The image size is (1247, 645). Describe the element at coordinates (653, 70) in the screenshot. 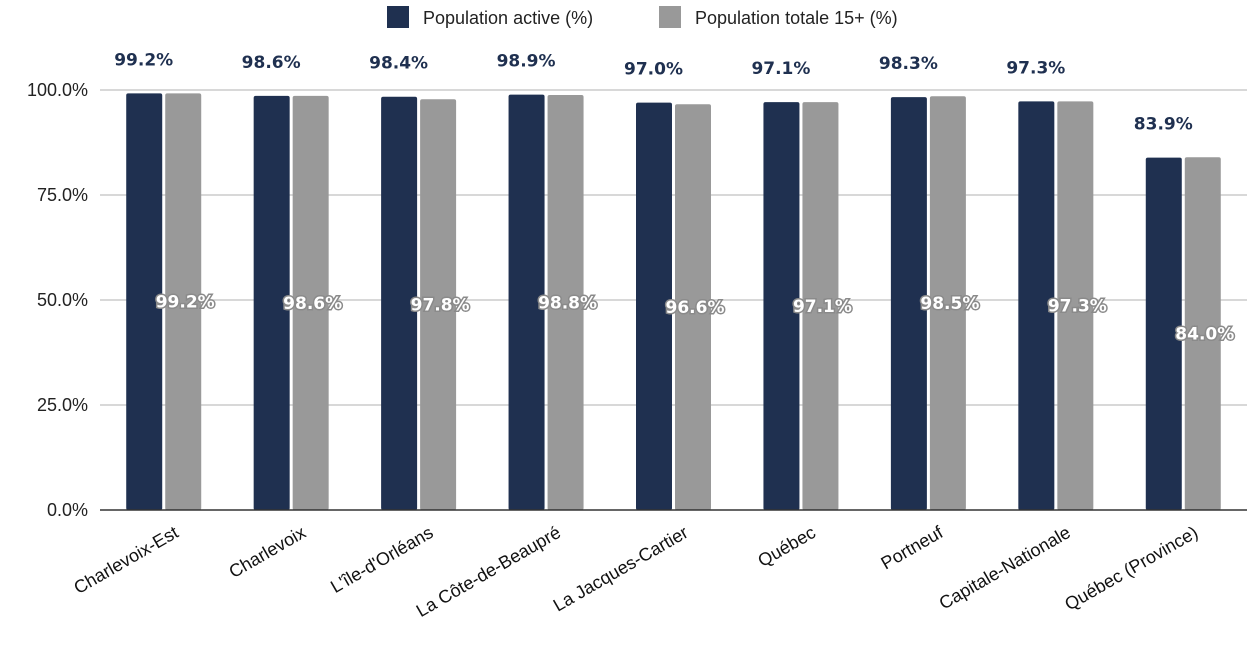

I see `data-label-population-active: 97.0%` at that location.